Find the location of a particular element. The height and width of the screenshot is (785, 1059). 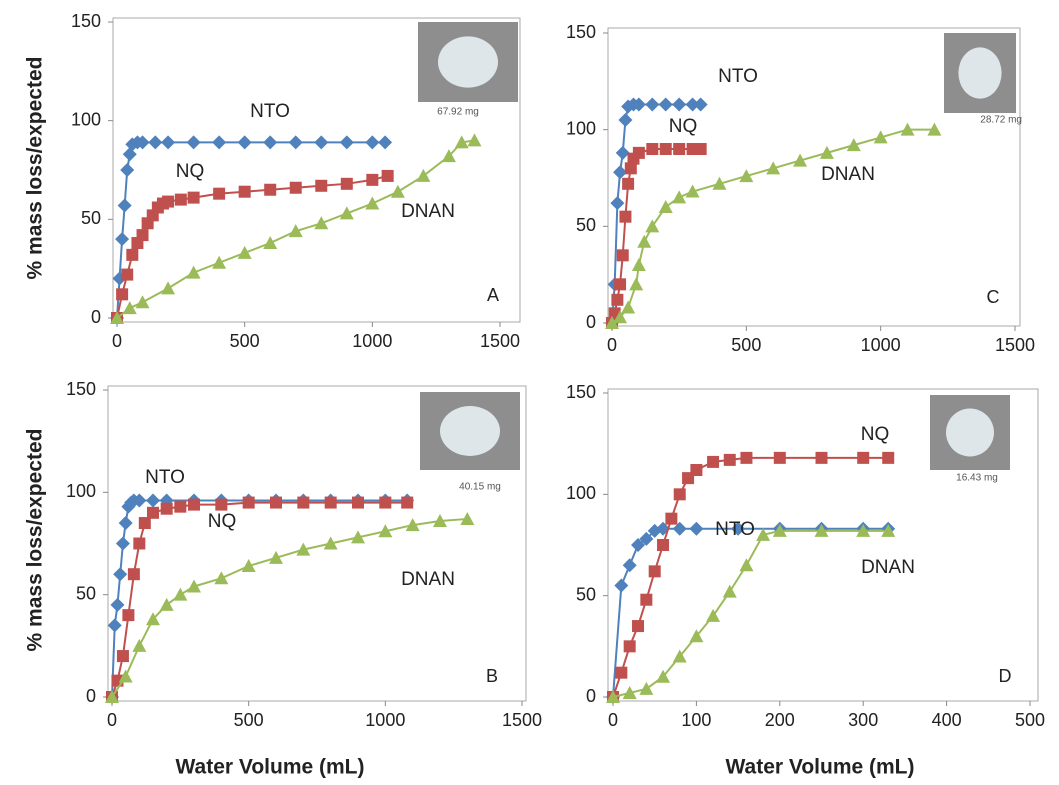

y-axis-title: % mass loss/expected is located at coordinates (35, 540).